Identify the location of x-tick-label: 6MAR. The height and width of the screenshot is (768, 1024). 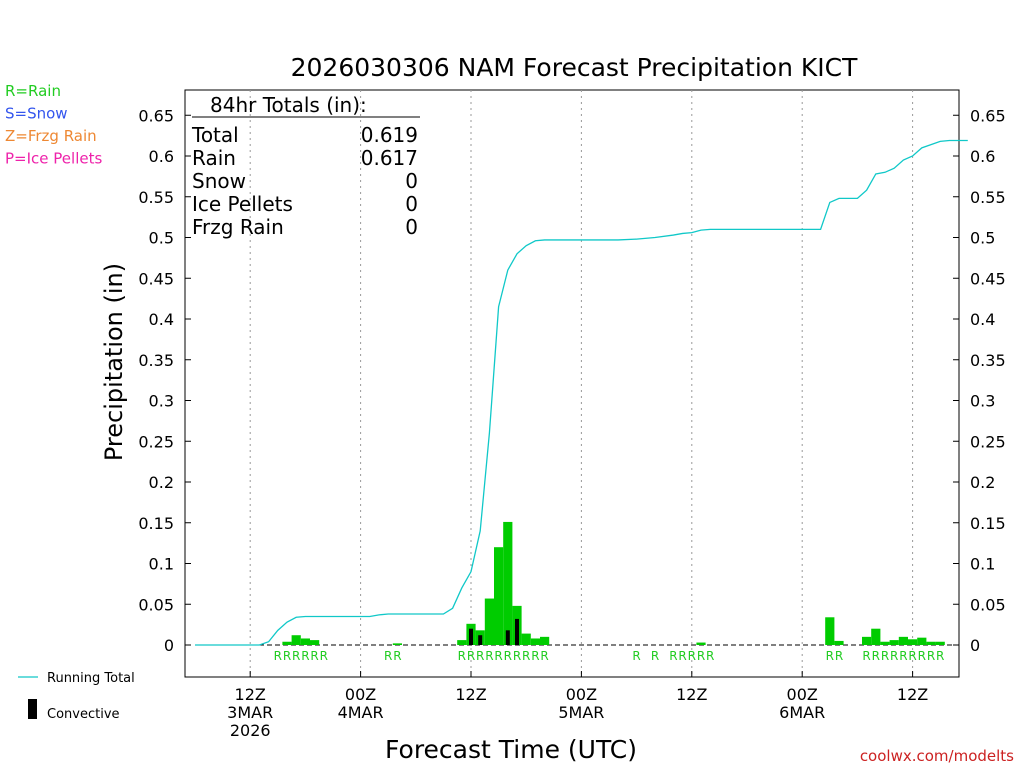
(802, 712).